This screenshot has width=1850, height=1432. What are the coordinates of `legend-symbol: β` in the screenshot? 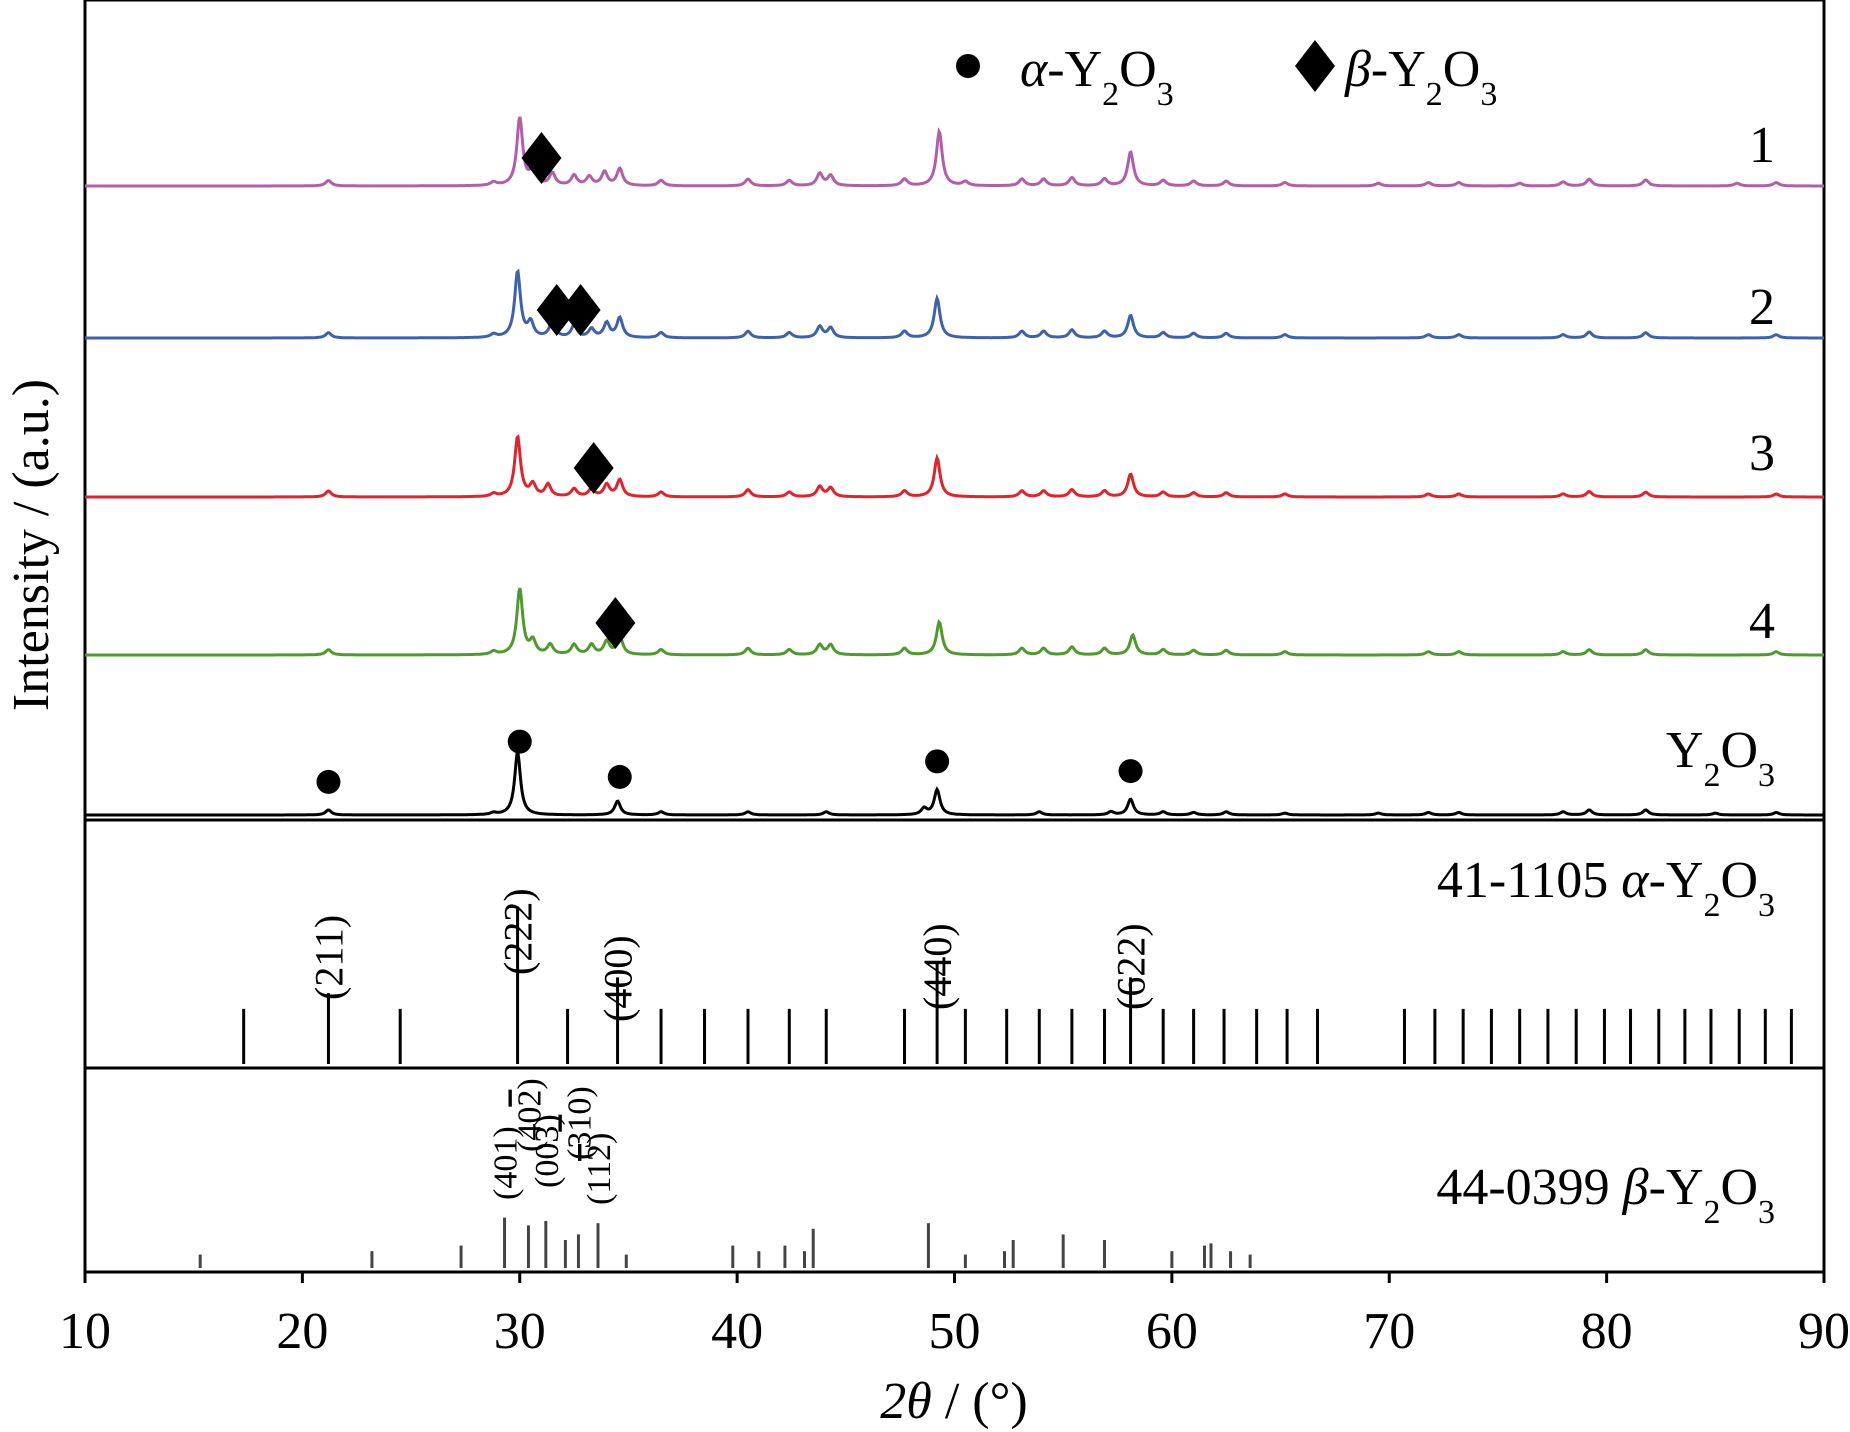 It's located at (1357, 69).